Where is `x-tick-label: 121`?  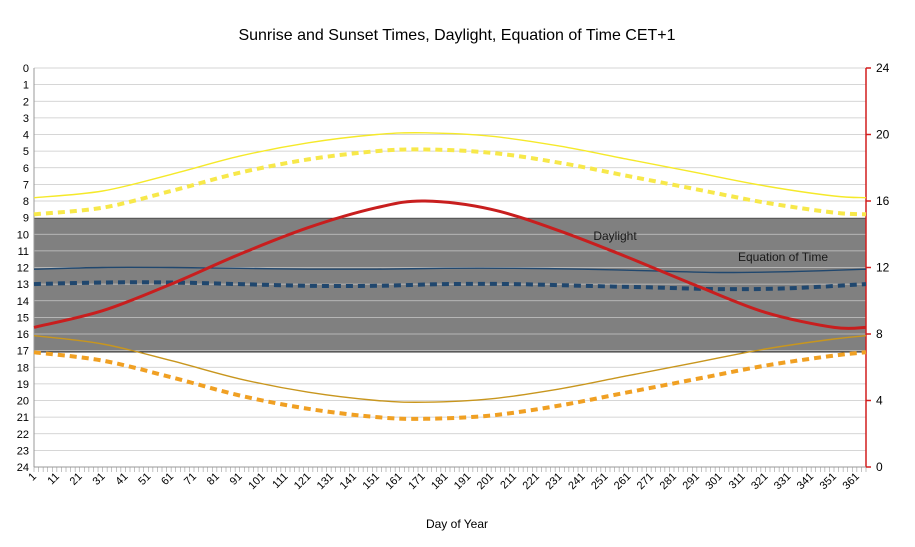 x-tick-label: 121 is located at coordinates (302, 481).